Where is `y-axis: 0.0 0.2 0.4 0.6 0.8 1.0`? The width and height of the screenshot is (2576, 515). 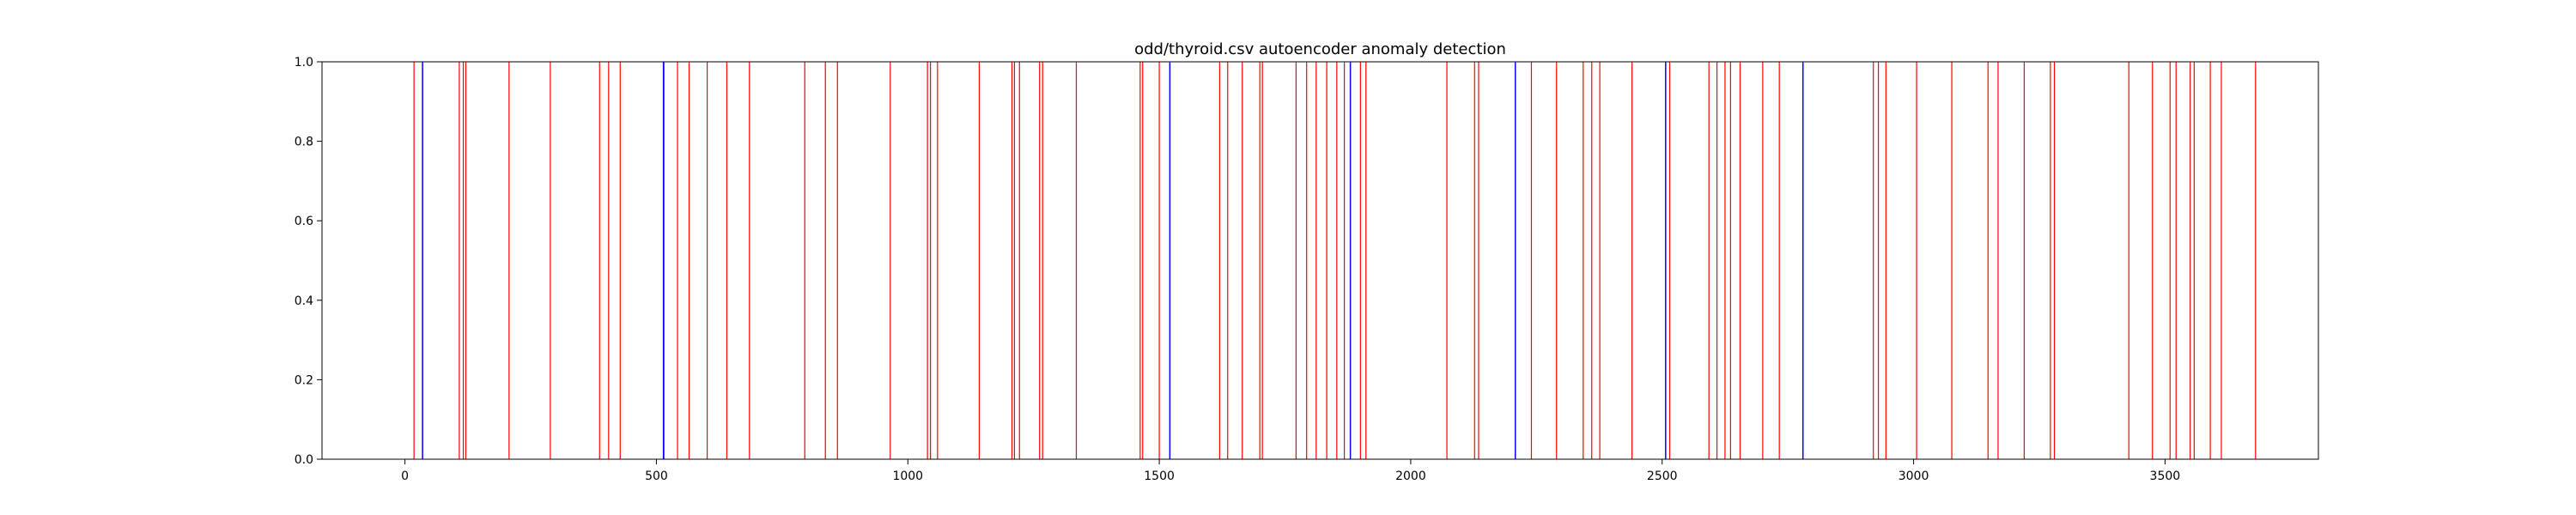
y-axis: 0.0 0.2 0.4 0.6 0.8 1.0 is located at coordinates (308, 261).